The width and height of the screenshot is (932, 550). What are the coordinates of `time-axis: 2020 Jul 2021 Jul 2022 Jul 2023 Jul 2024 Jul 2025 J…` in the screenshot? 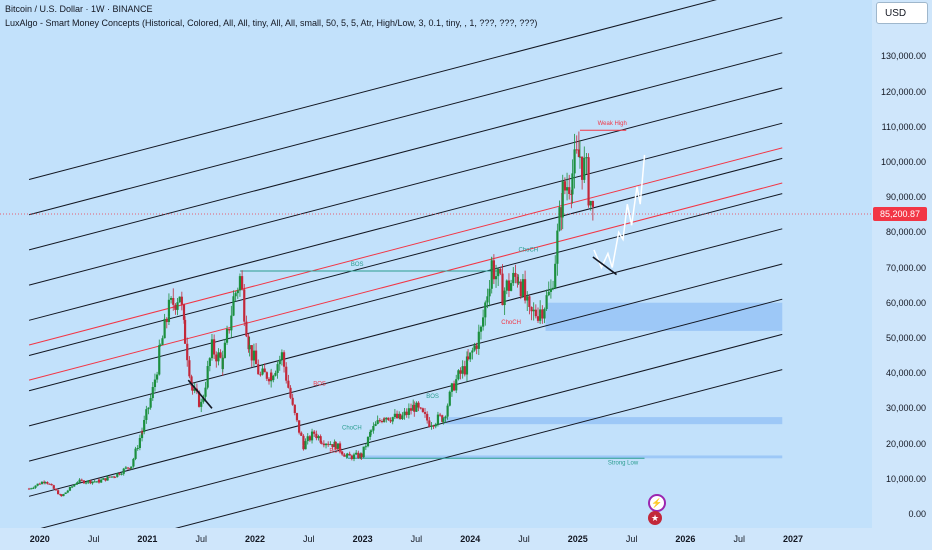 It's located at (466, 539).